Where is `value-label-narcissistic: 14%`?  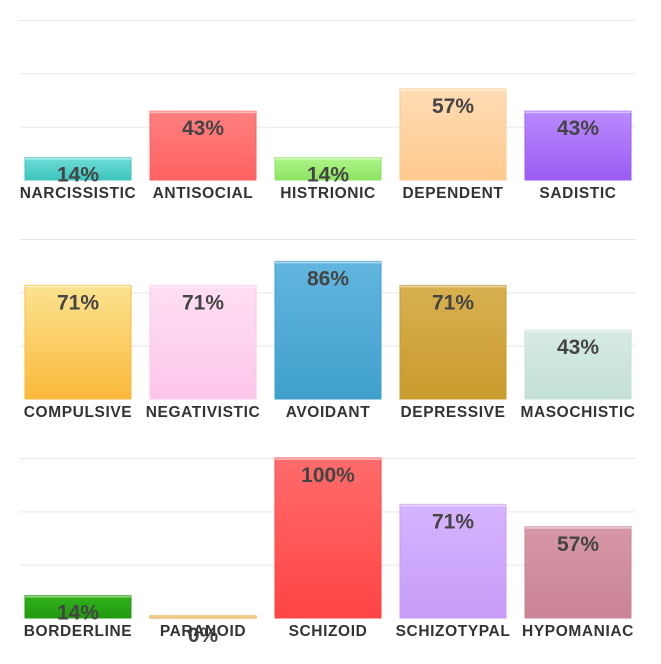 value-label-narcissistic: 14% is located at coordinates (78, 175).